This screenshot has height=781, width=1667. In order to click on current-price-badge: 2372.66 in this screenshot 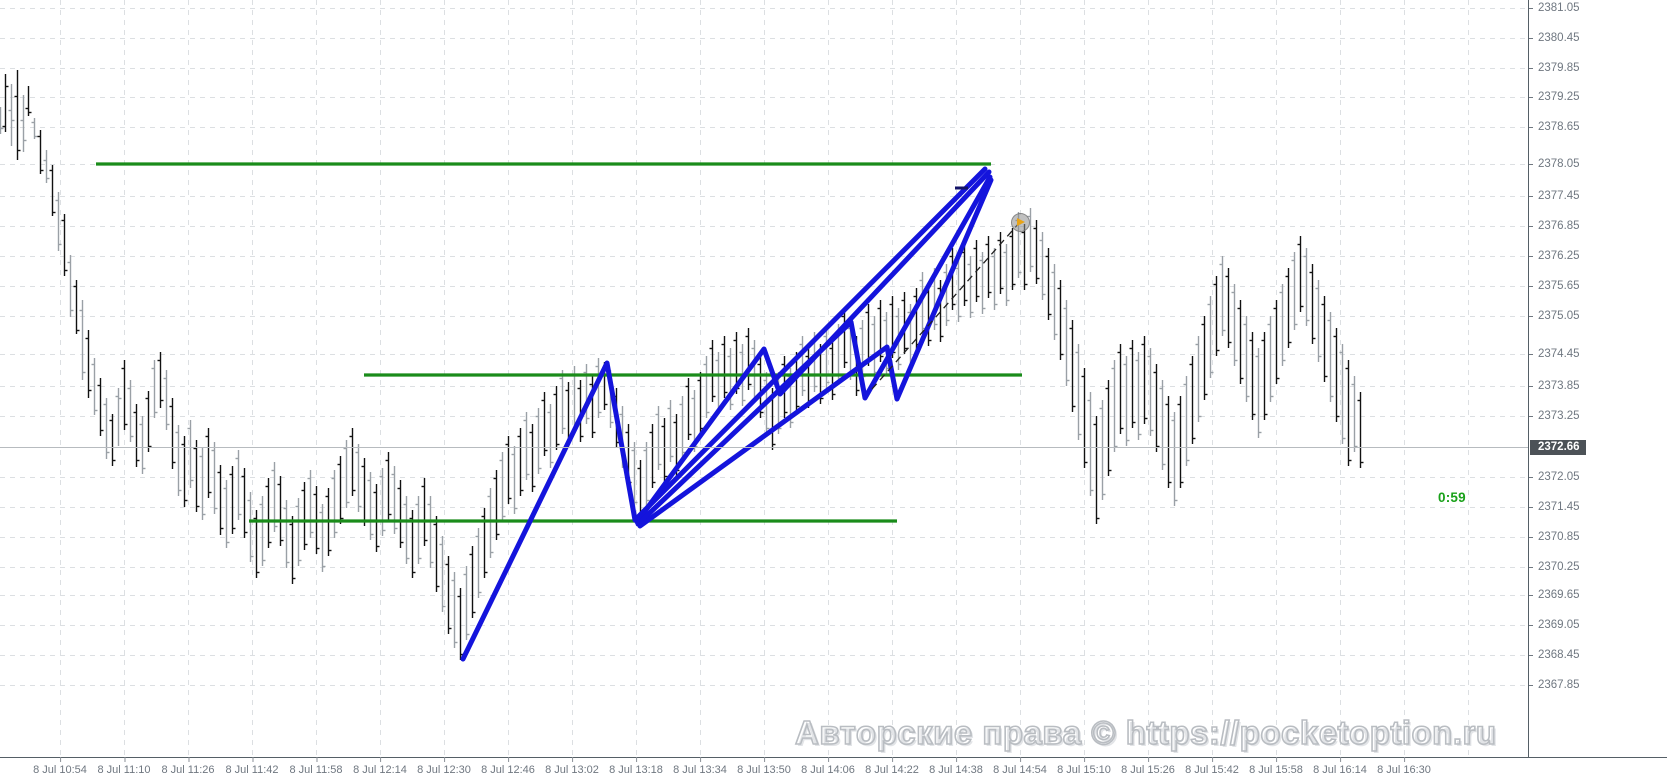, I will do `click(1558, 447)`.